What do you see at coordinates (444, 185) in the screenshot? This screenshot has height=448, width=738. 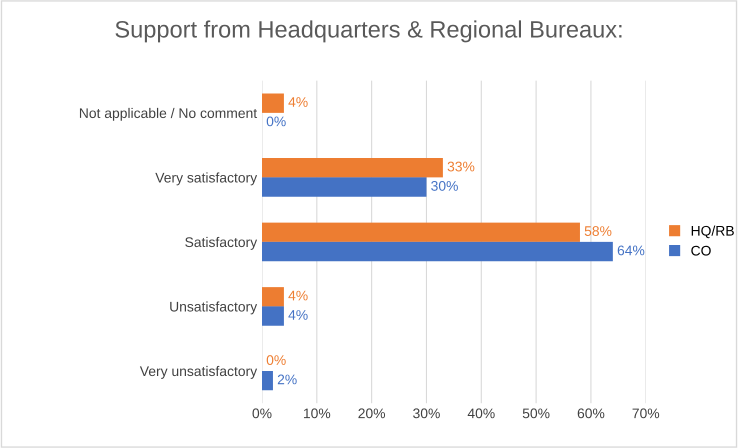 I see `data-label: 30%` at bounding box center [444, 185].